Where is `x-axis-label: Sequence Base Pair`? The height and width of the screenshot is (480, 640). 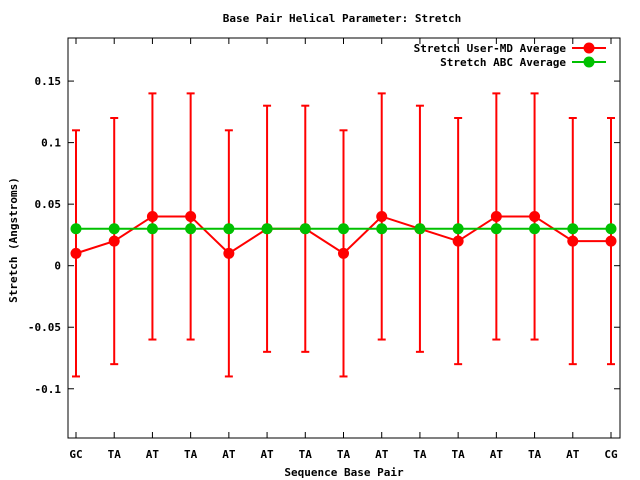
x-axis-label: Sequence Base Pair is located at coordinates (344, 472).